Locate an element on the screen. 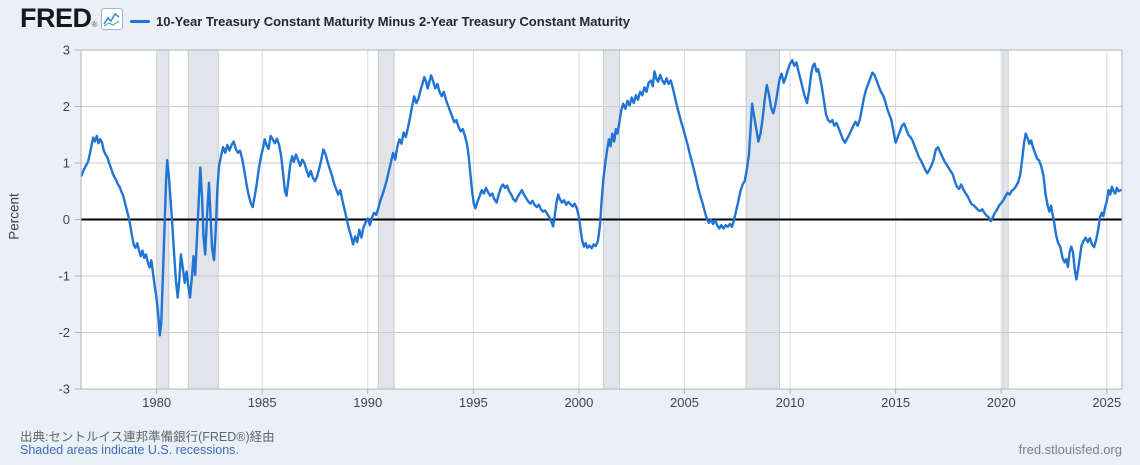 The width and height of the screenshot is (1140, 465). y-tick-label: -3 is located at coordinates (64, 389).